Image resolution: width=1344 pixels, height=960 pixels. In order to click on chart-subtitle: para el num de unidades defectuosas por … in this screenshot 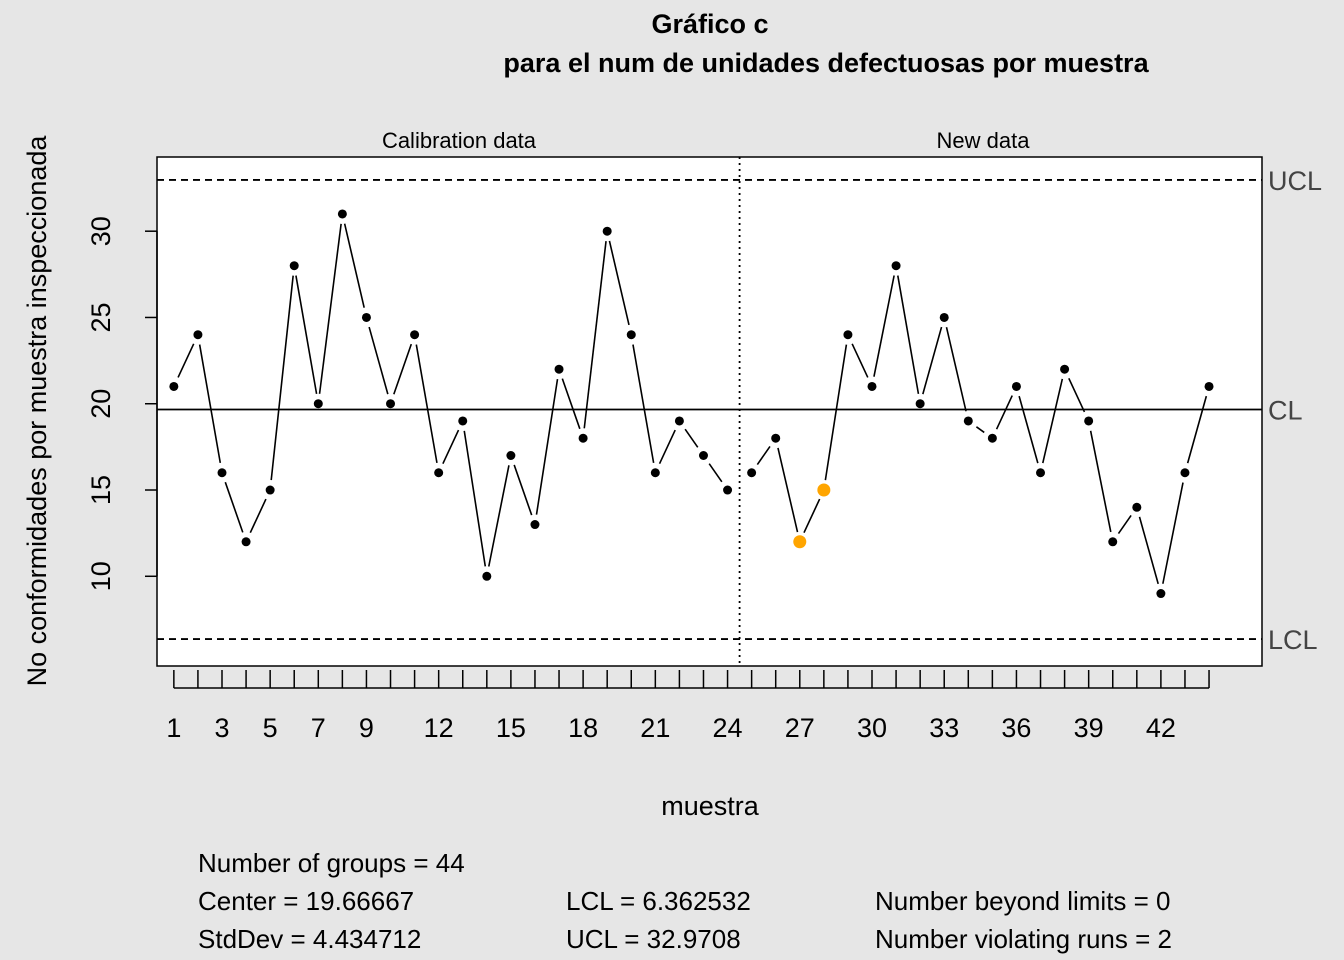, I will do `click(826, 63)`.